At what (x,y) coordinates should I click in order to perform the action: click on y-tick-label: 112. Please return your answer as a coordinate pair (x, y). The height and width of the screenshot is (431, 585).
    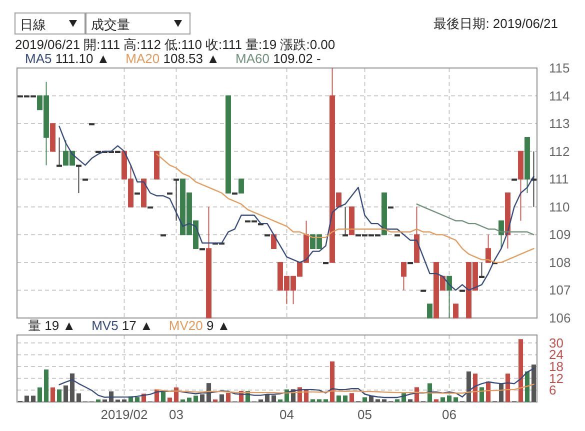
    Looking at the image, I should click on (559, 151).